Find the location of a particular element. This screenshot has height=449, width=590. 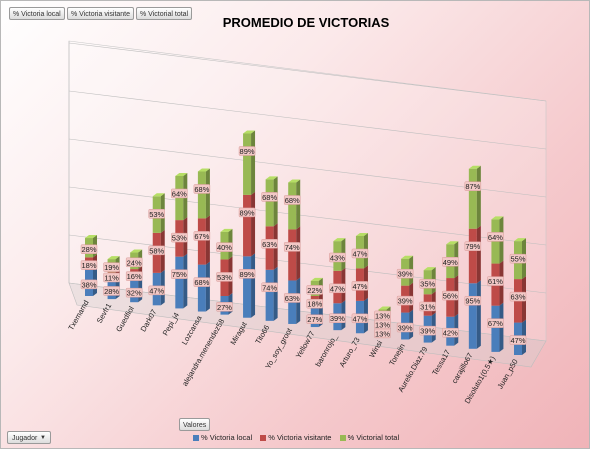

data-label-text: 16% is located at coordinates (134, 276).